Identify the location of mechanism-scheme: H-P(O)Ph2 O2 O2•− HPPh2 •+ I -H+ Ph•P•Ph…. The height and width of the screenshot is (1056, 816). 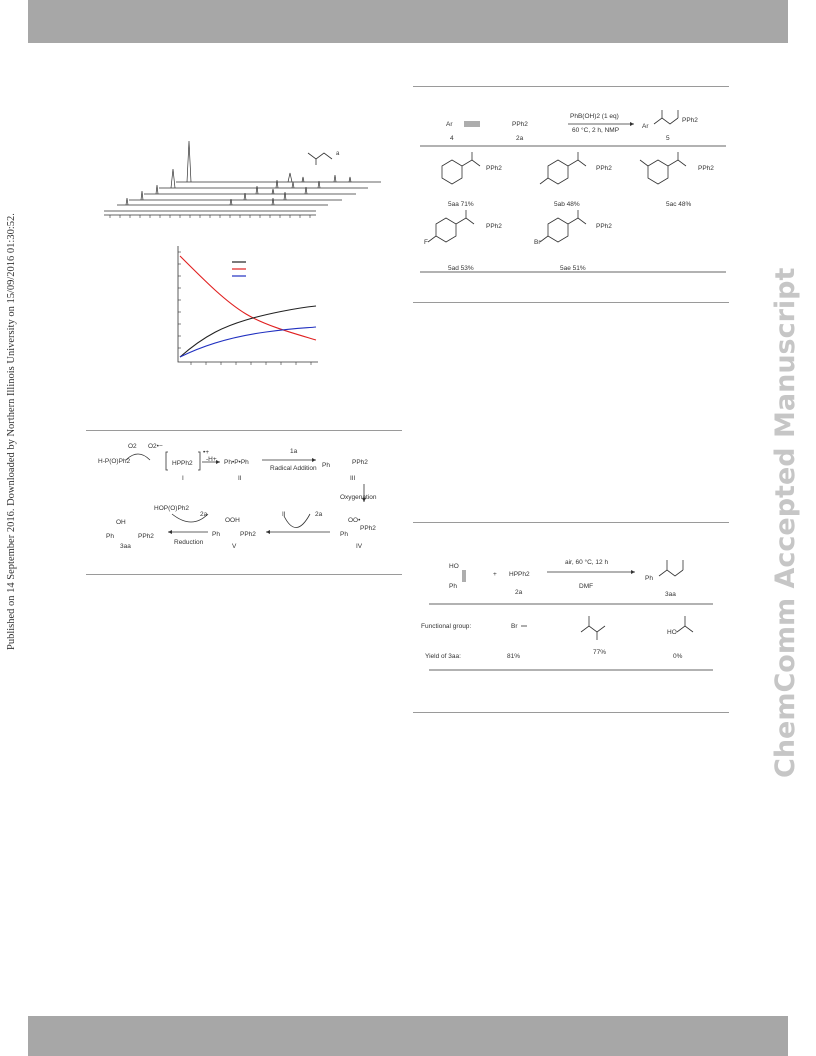
(237, 496).